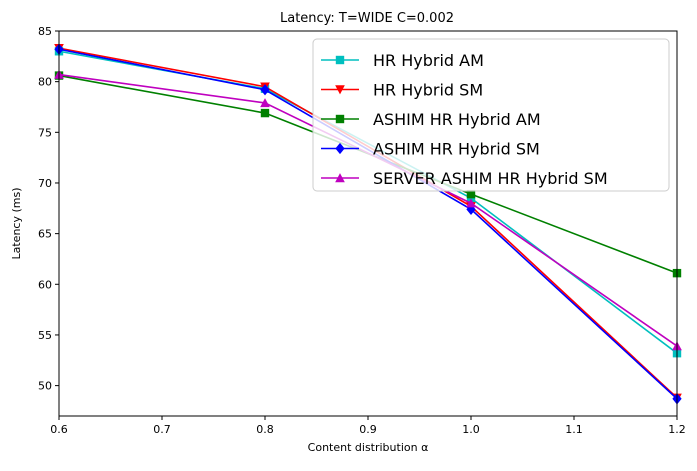 The width and height of the screenshot is (697, 471). What do you see at coordinates (45, 386) in the screenshot?
I see `y-tick-label: 50` at bounding box center [45, 386].